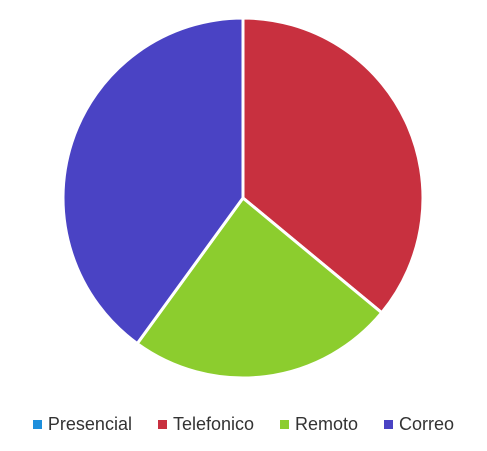 Image resolution: width=487 pixels, height=451 pixels. Describe the element at coordinates (427, 424) in the screenshot. I see `legend-label: Correo` at that location.